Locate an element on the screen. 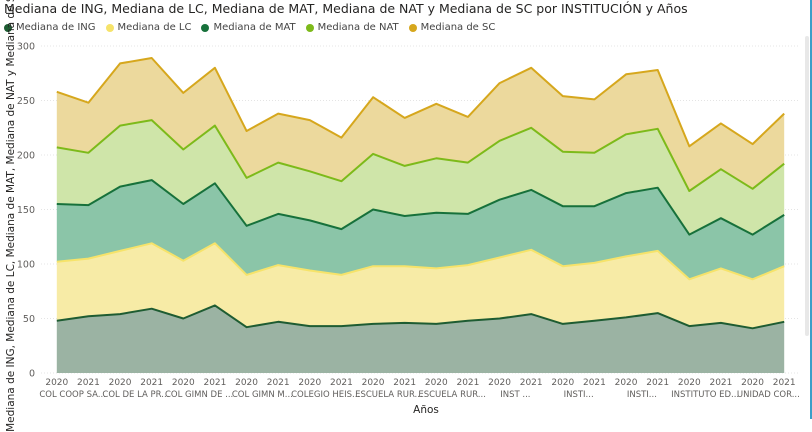  vertical-scrollbar is located at coordinates (807, 186).